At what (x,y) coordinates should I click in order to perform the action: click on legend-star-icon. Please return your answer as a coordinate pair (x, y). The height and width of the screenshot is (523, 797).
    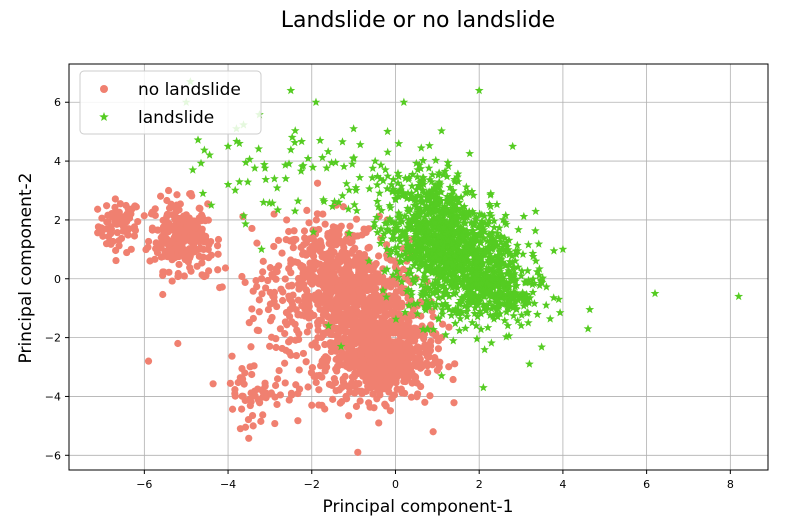
    Looking at the image, I should click on (104, 116).